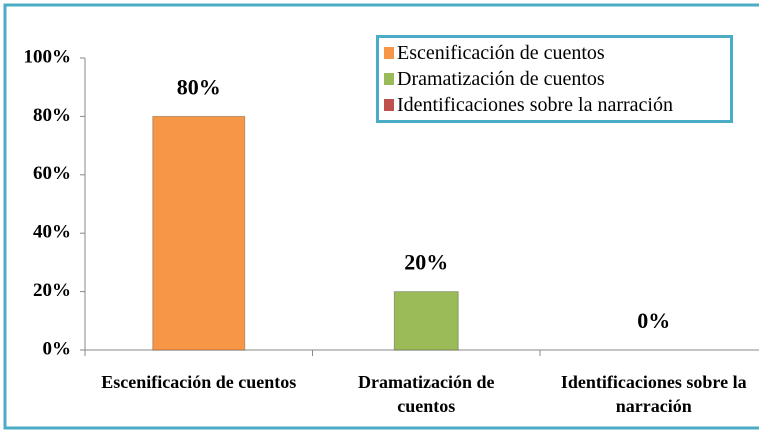 The image size is (759, 433). I want to click on y-tick-label: 80%, so click(52, 115).